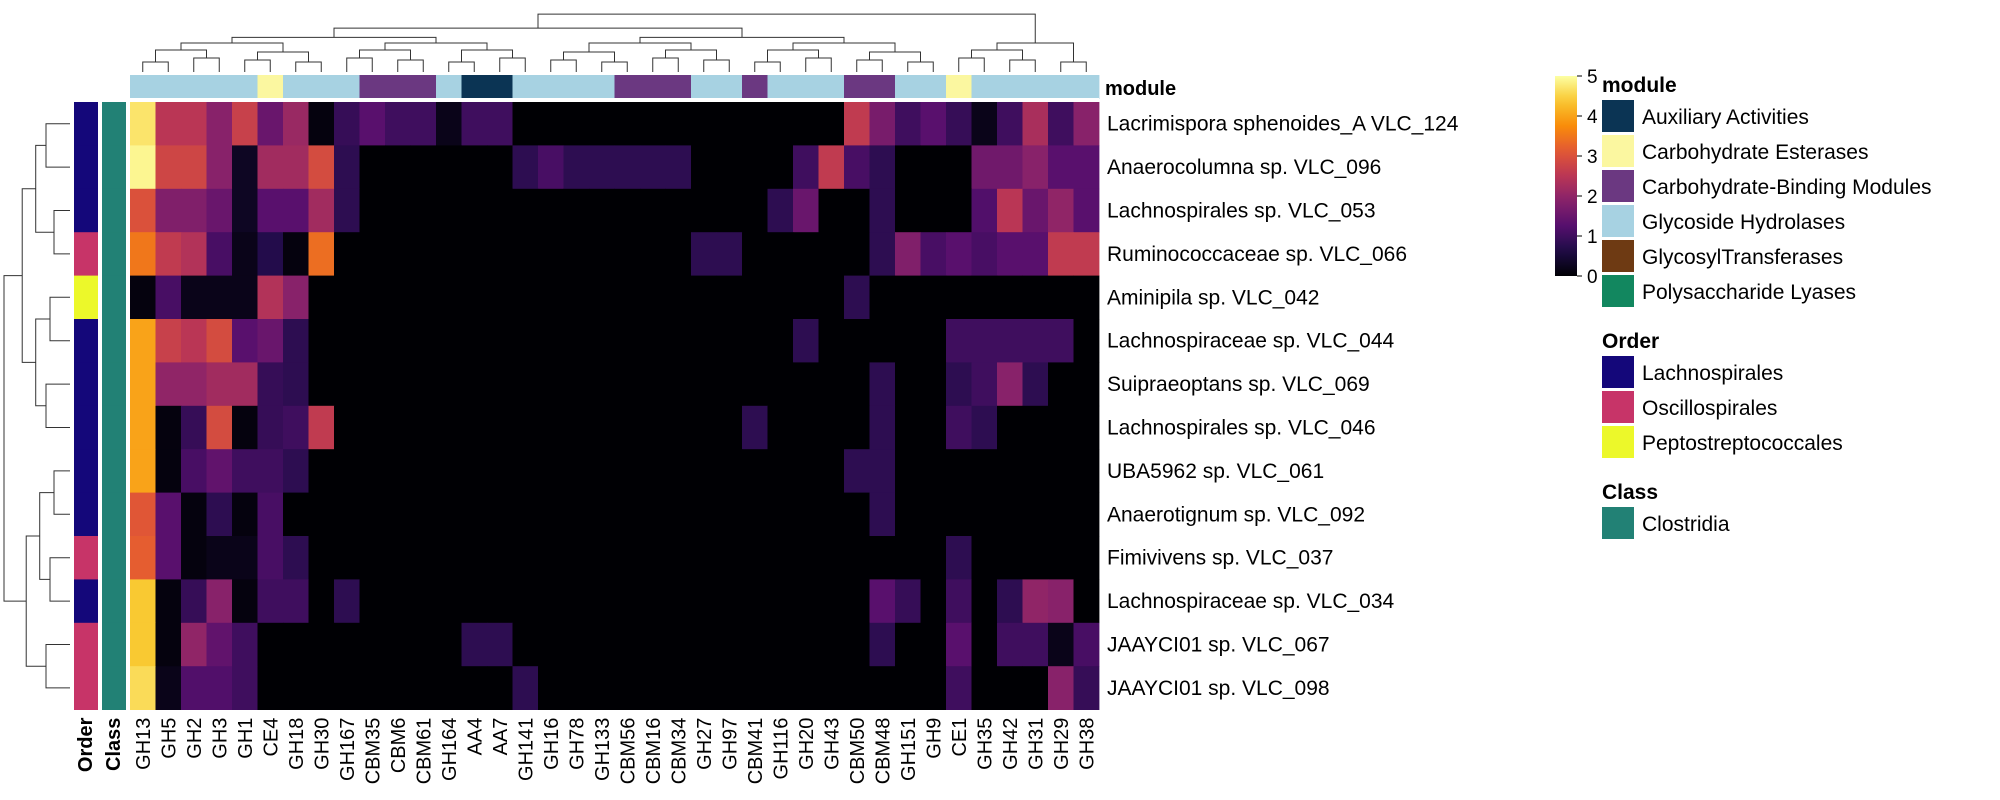 This screenshot has height=800, width=2000. I want to click on column-label: GH35, so click(985, 744).